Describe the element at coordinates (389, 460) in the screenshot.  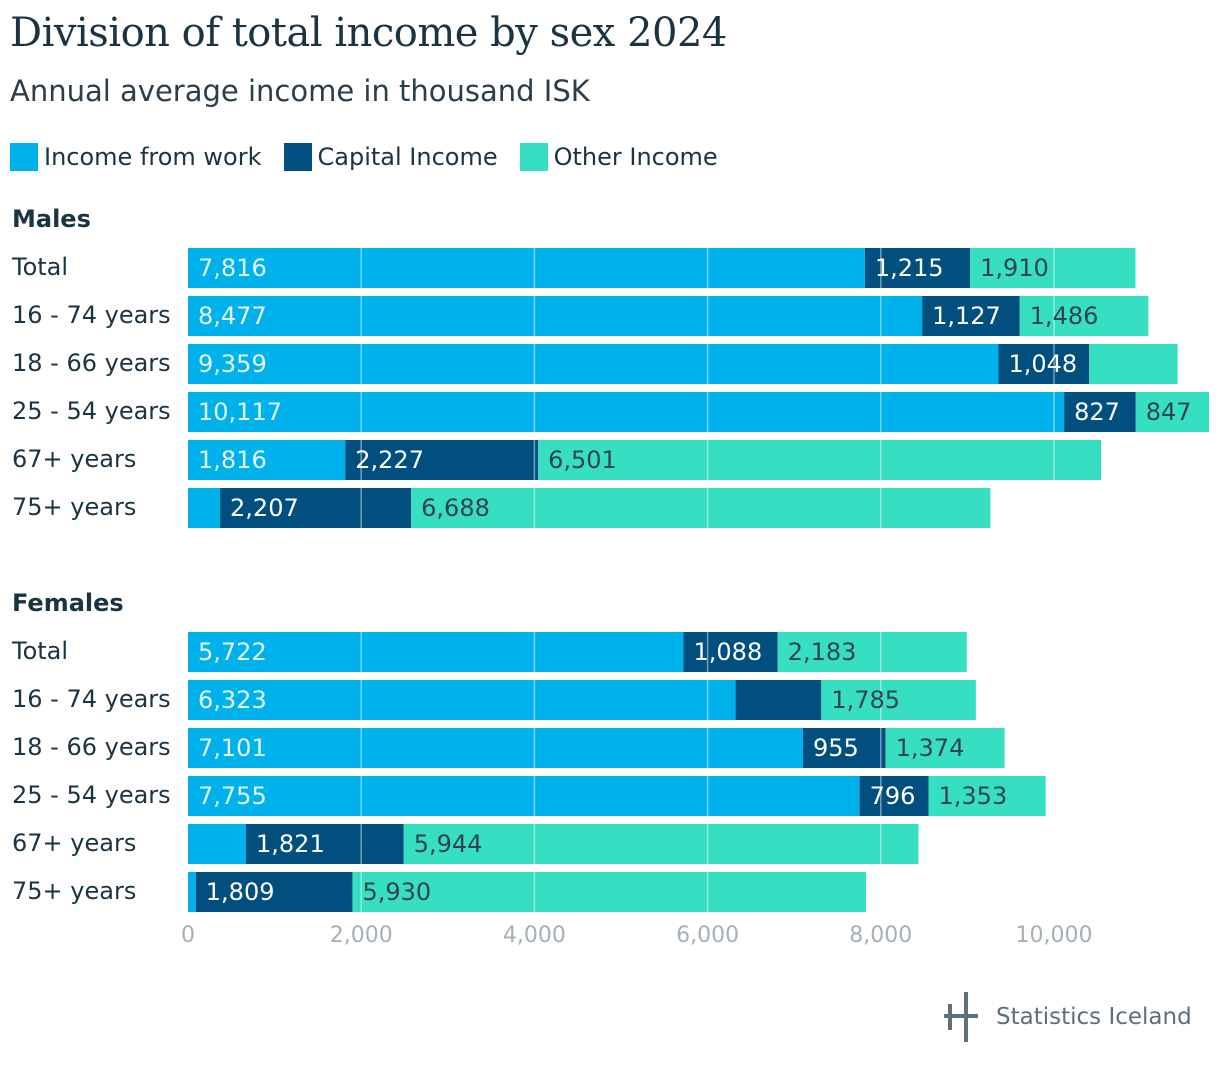
I see `data-label: 2,227` at that location.